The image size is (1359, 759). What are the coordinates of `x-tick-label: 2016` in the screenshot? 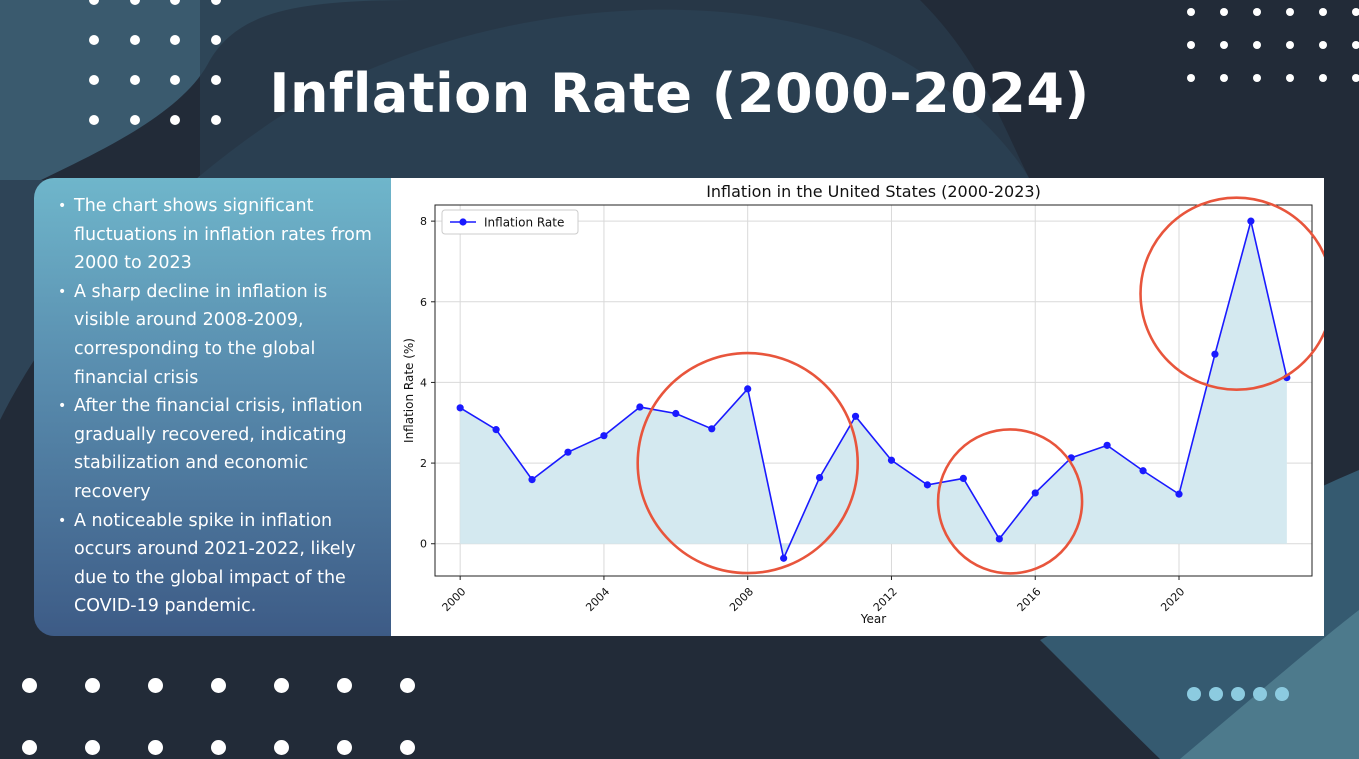 It's located at (1029, 599).